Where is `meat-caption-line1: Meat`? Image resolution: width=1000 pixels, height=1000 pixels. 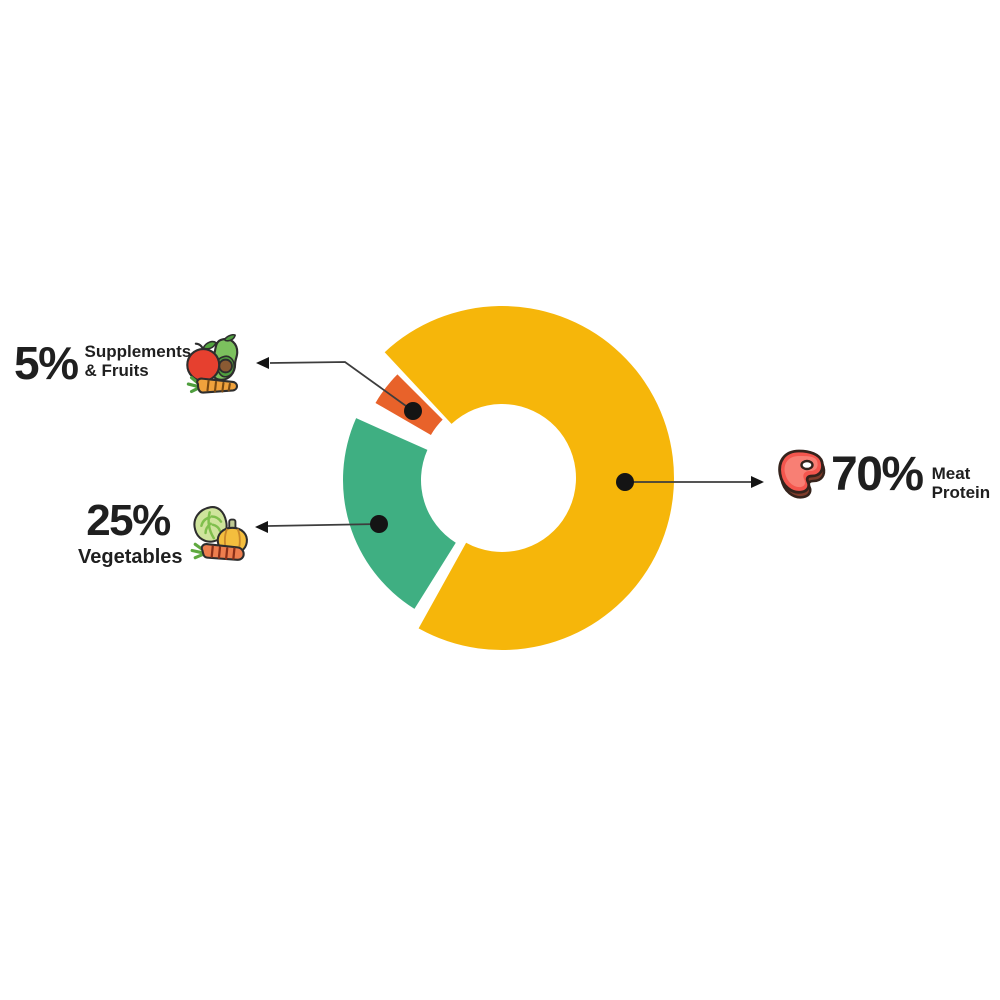 meat-caption-line1: Meat is located at coordinates (951, 473).